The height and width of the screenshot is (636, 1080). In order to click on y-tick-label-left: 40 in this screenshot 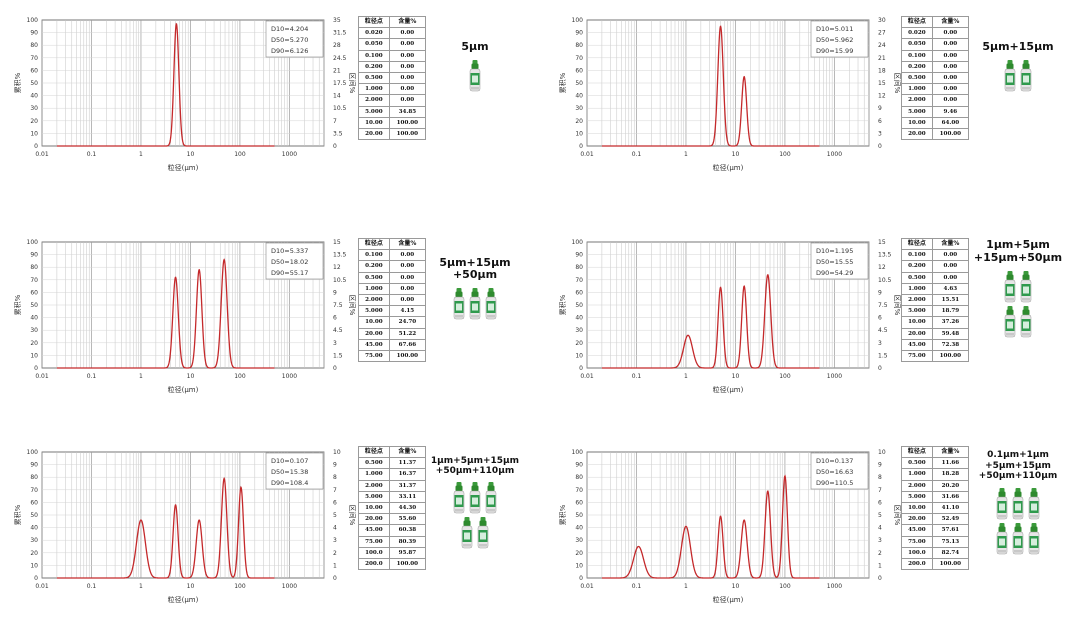, I will do `click(34, 318)`.